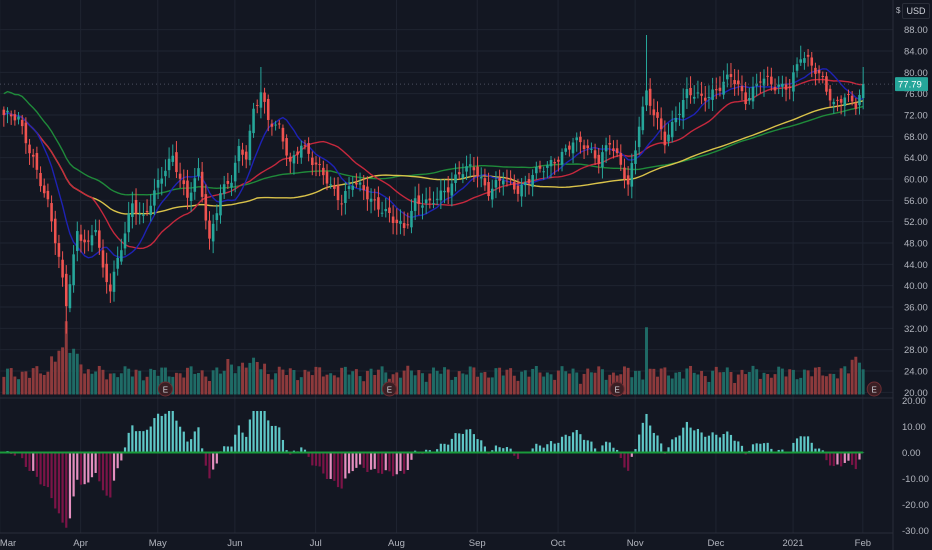  What do you see at coordinates (558, 543) in the screenshot?
I see `time-tick-label: Oct` at bounding box center [558, 543].